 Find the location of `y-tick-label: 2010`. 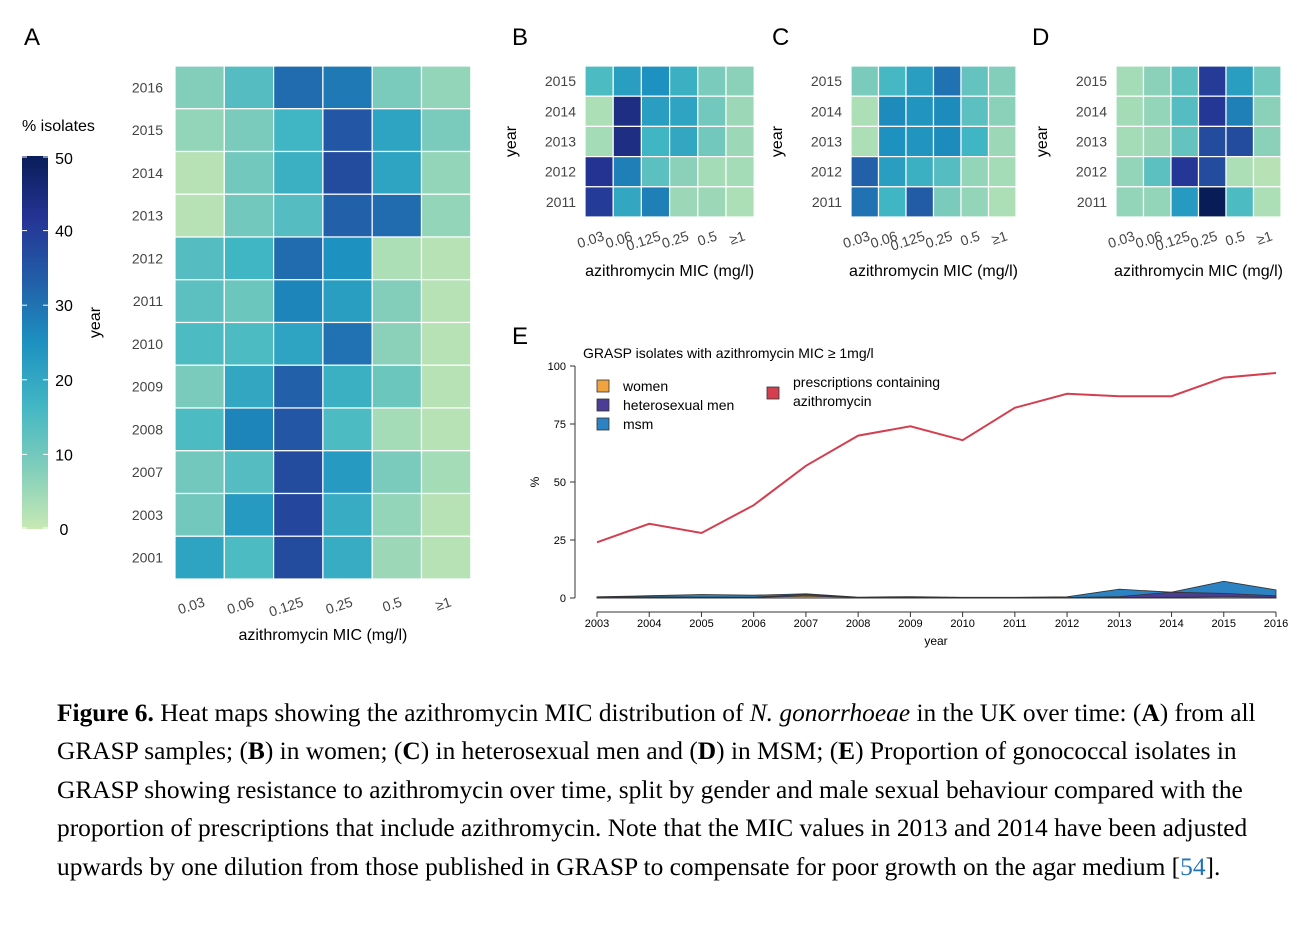

y-tick-label: 2010 is located at coordinates (147, 344).